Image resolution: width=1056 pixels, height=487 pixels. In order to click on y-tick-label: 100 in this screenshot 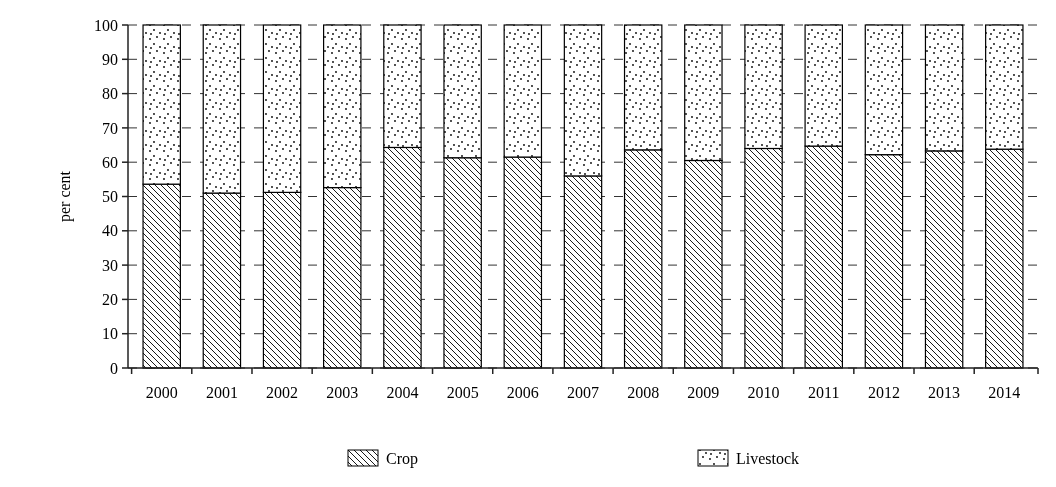, I will do `click(106, 25)`.